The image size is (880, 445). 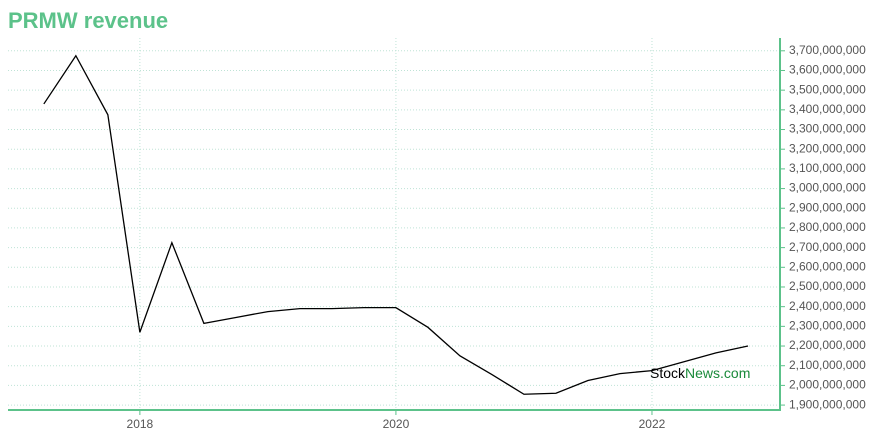 I want to click on x-tick-label: 2022, so click(x=652, y=424).